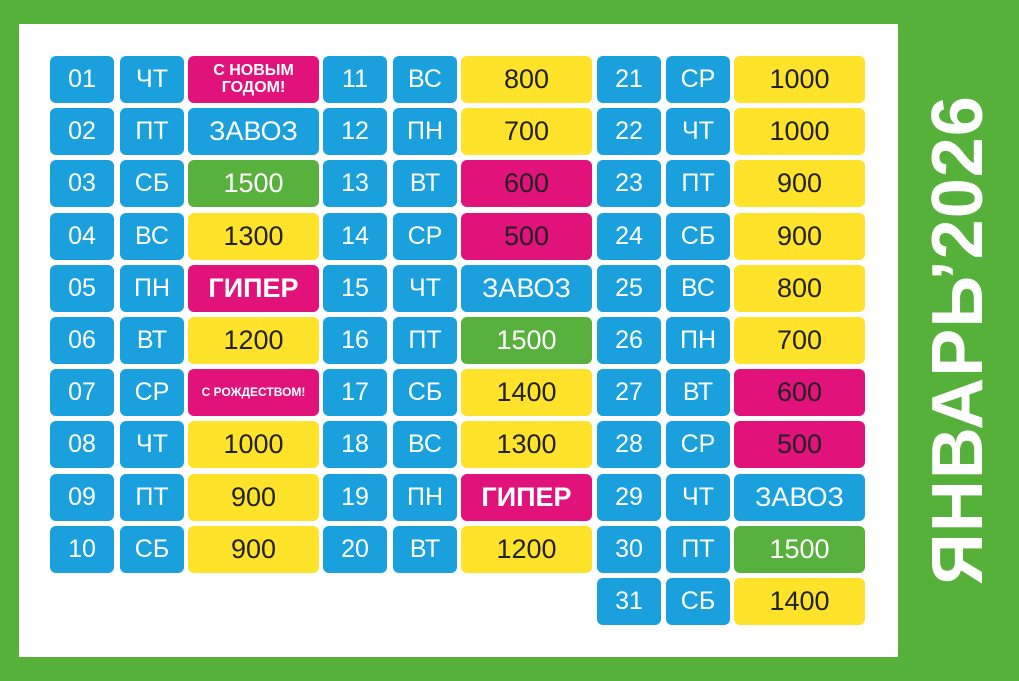  I want to click on day-event: С РОЖДЕСТВОМ!, so click(253, 393).